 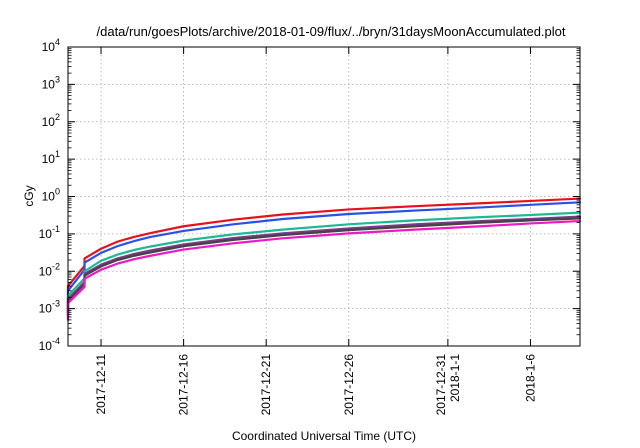 What do you see at coordinates (56, 229) in the screenshot?
I see `y-tick-exponent: -1` at bounding box center [56, 229].